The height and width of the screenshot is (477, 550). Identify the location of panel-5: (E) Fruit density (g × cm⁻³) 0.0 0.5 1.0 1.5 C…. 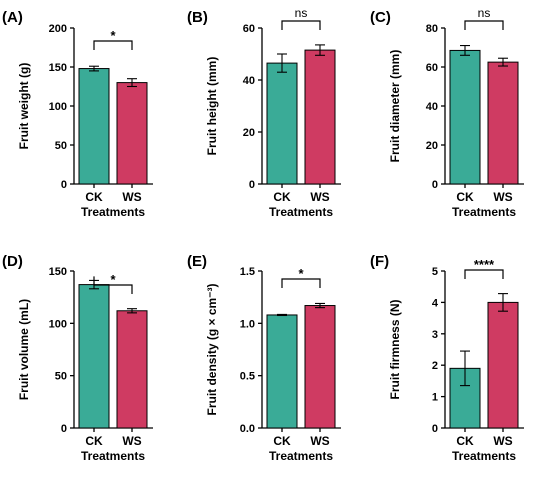
(264, 358).